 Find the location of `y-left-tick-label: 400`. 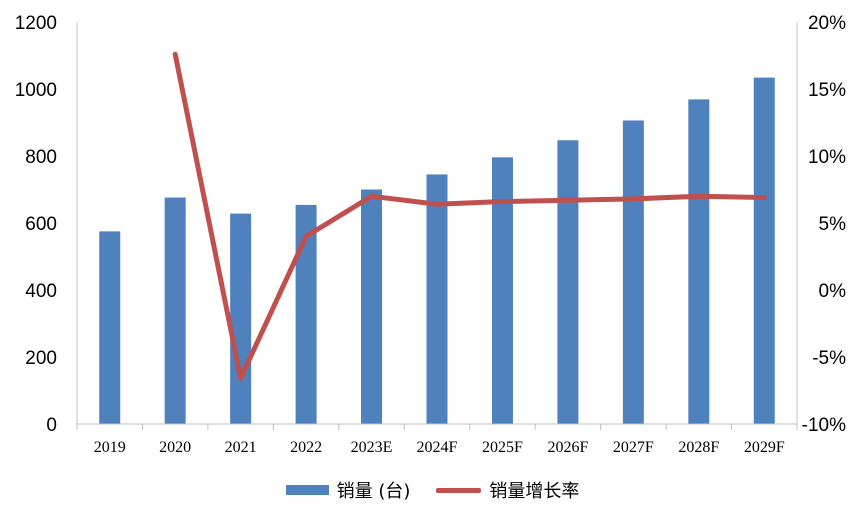

y-left-tick-label: 400 is located at coordinates (41, 291).